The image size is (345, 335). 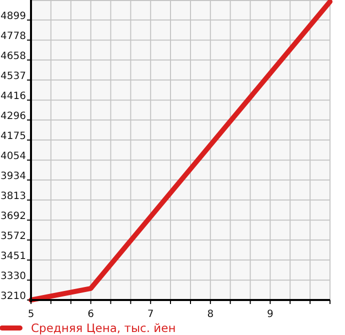 I want to click on y-tick-label: 3451, so click(x=13, y=256).